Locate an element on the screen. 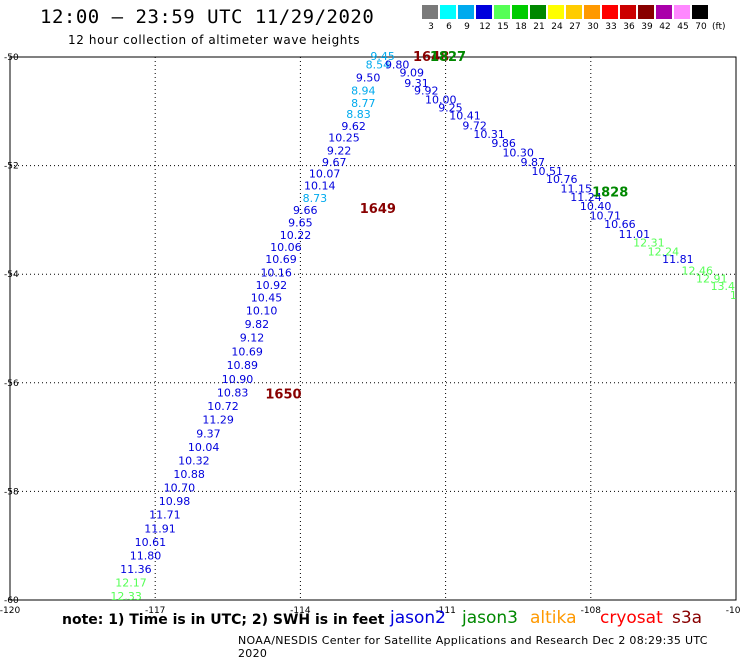 The width and height of the screenshot is (740, 660). y-tick-label: -54 is located at coordinates (11, 275).